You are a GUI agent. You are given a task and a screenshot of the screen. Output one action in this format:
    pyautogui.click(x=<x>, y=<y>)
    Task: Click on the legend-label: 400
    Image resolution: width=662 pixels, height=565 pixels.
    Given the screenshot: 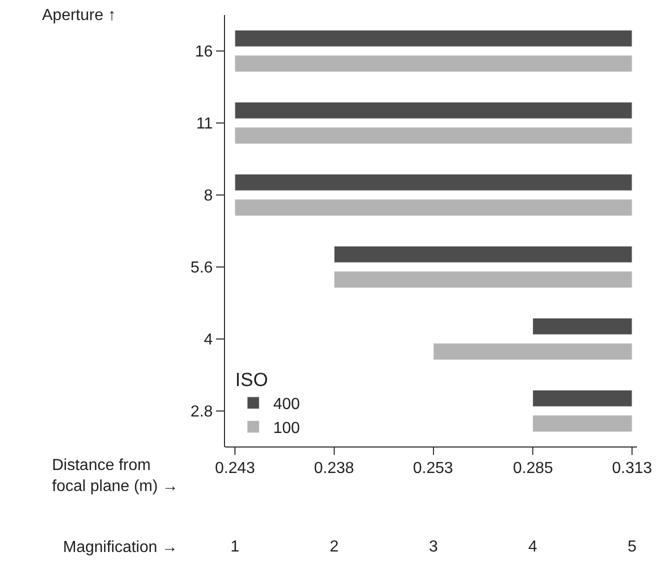 What is the action you would take?
    pyautogui.click(x=286, y=405)
    